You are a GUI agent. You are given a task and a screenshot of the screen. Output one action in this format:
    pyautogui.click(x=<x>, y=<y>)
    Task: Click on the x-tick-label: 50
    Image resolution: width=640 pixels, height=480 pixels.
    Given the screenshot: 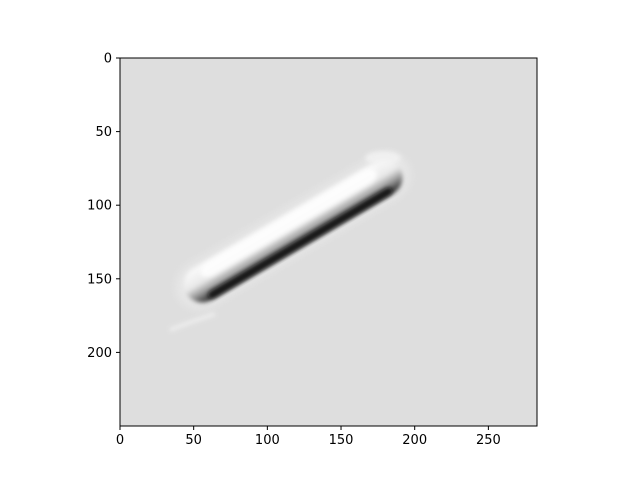 What is the action you would take?
    pyautogui.click(x=193, y=440)
    